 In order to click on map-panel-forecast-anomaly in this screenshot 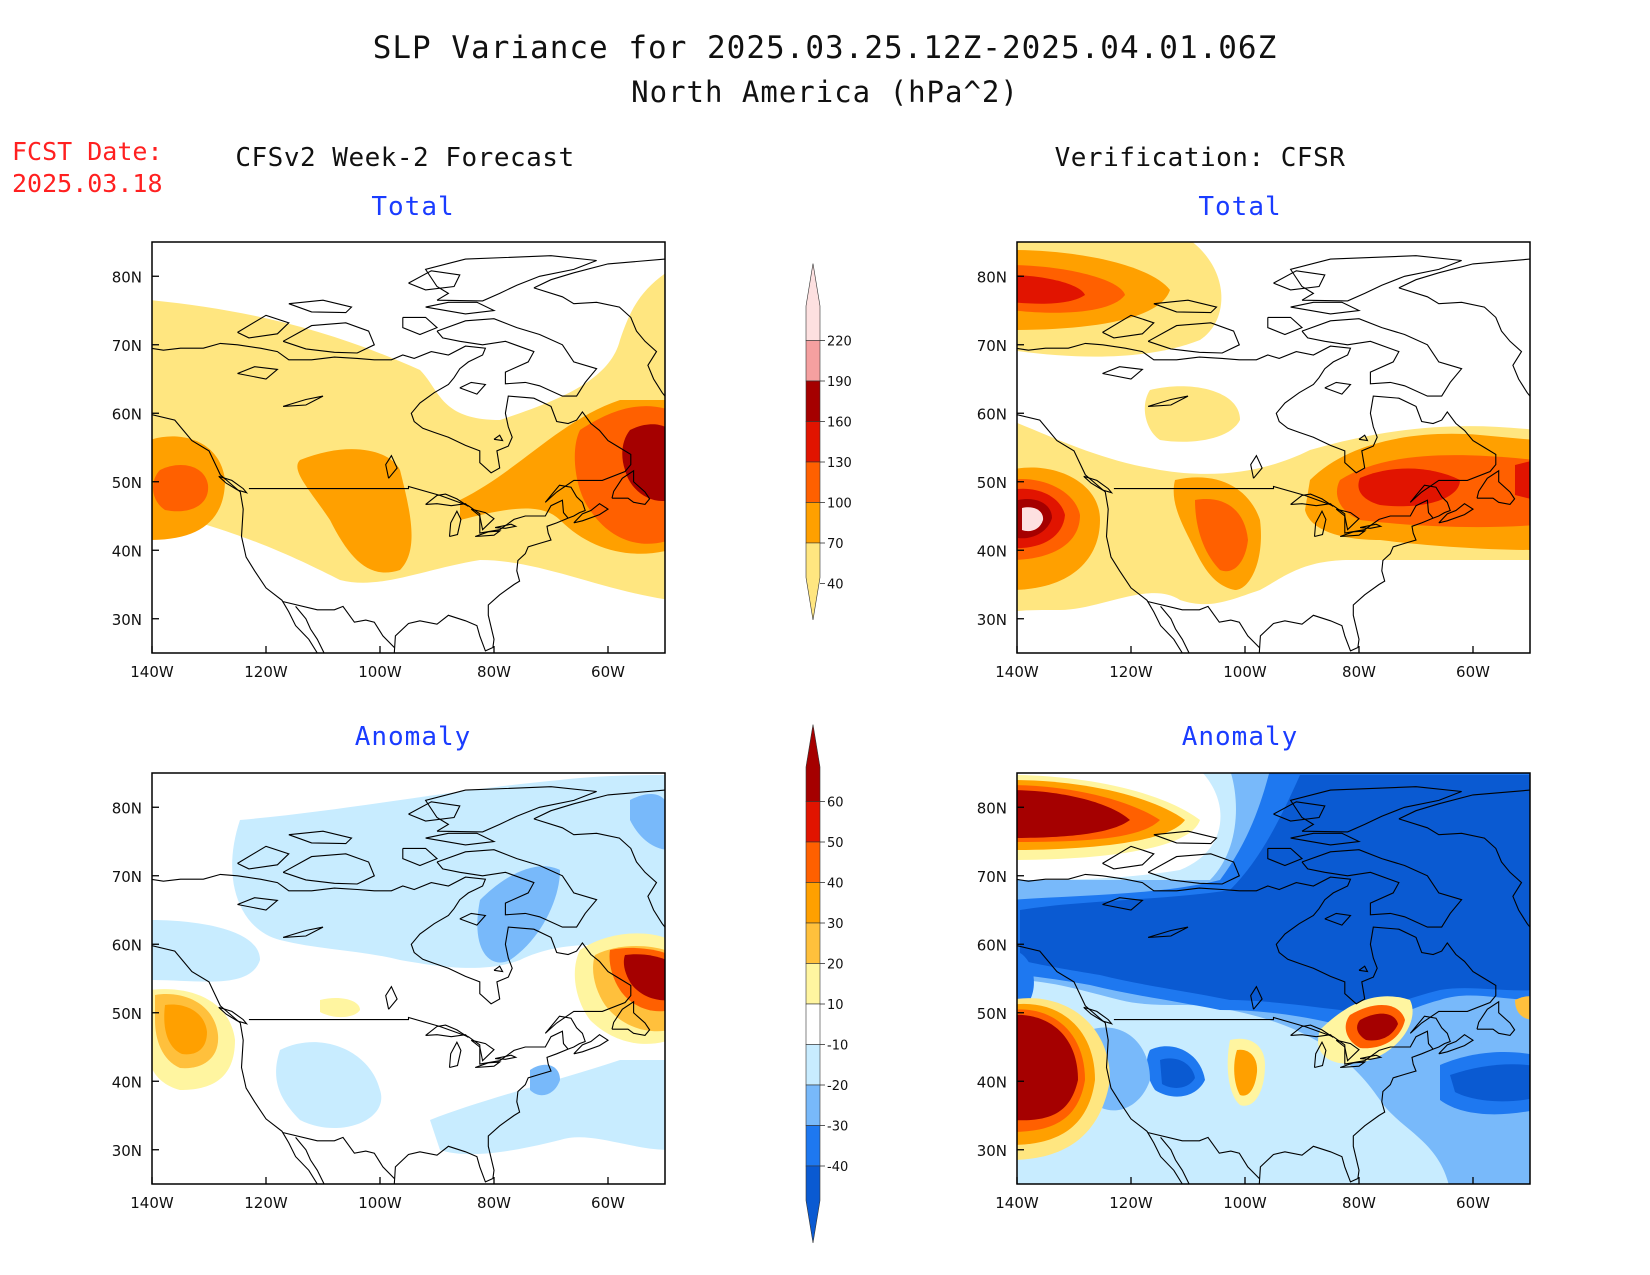, I will do `click(408, 978)`.